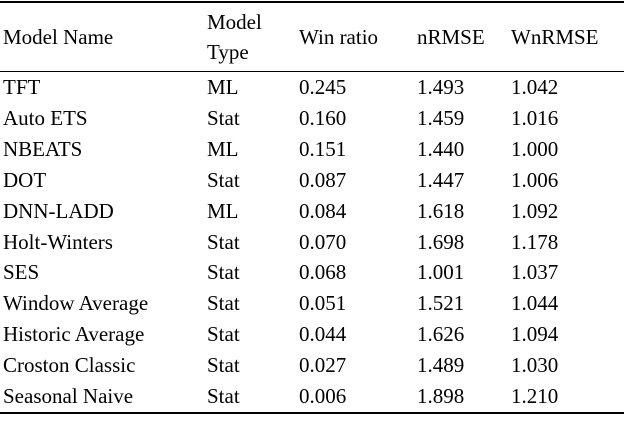  Describe the element at coordinates (76, 303) in the screenshot. I see `model-name-cell: Window Average` at that location.